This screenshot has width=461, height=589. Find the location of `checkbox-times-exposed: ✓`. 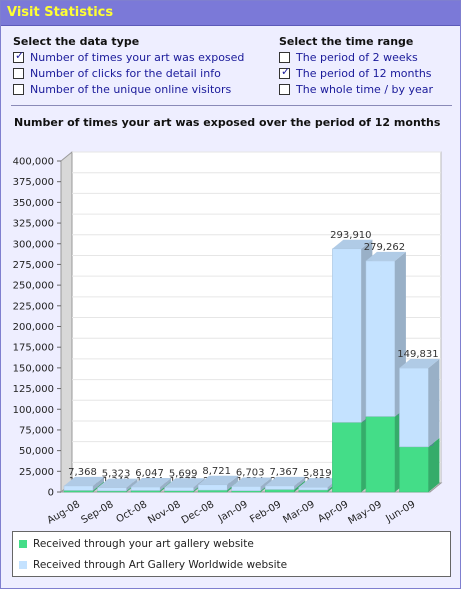

checkbox-times-exposed: ✓ is located at coordinates (19, 56).